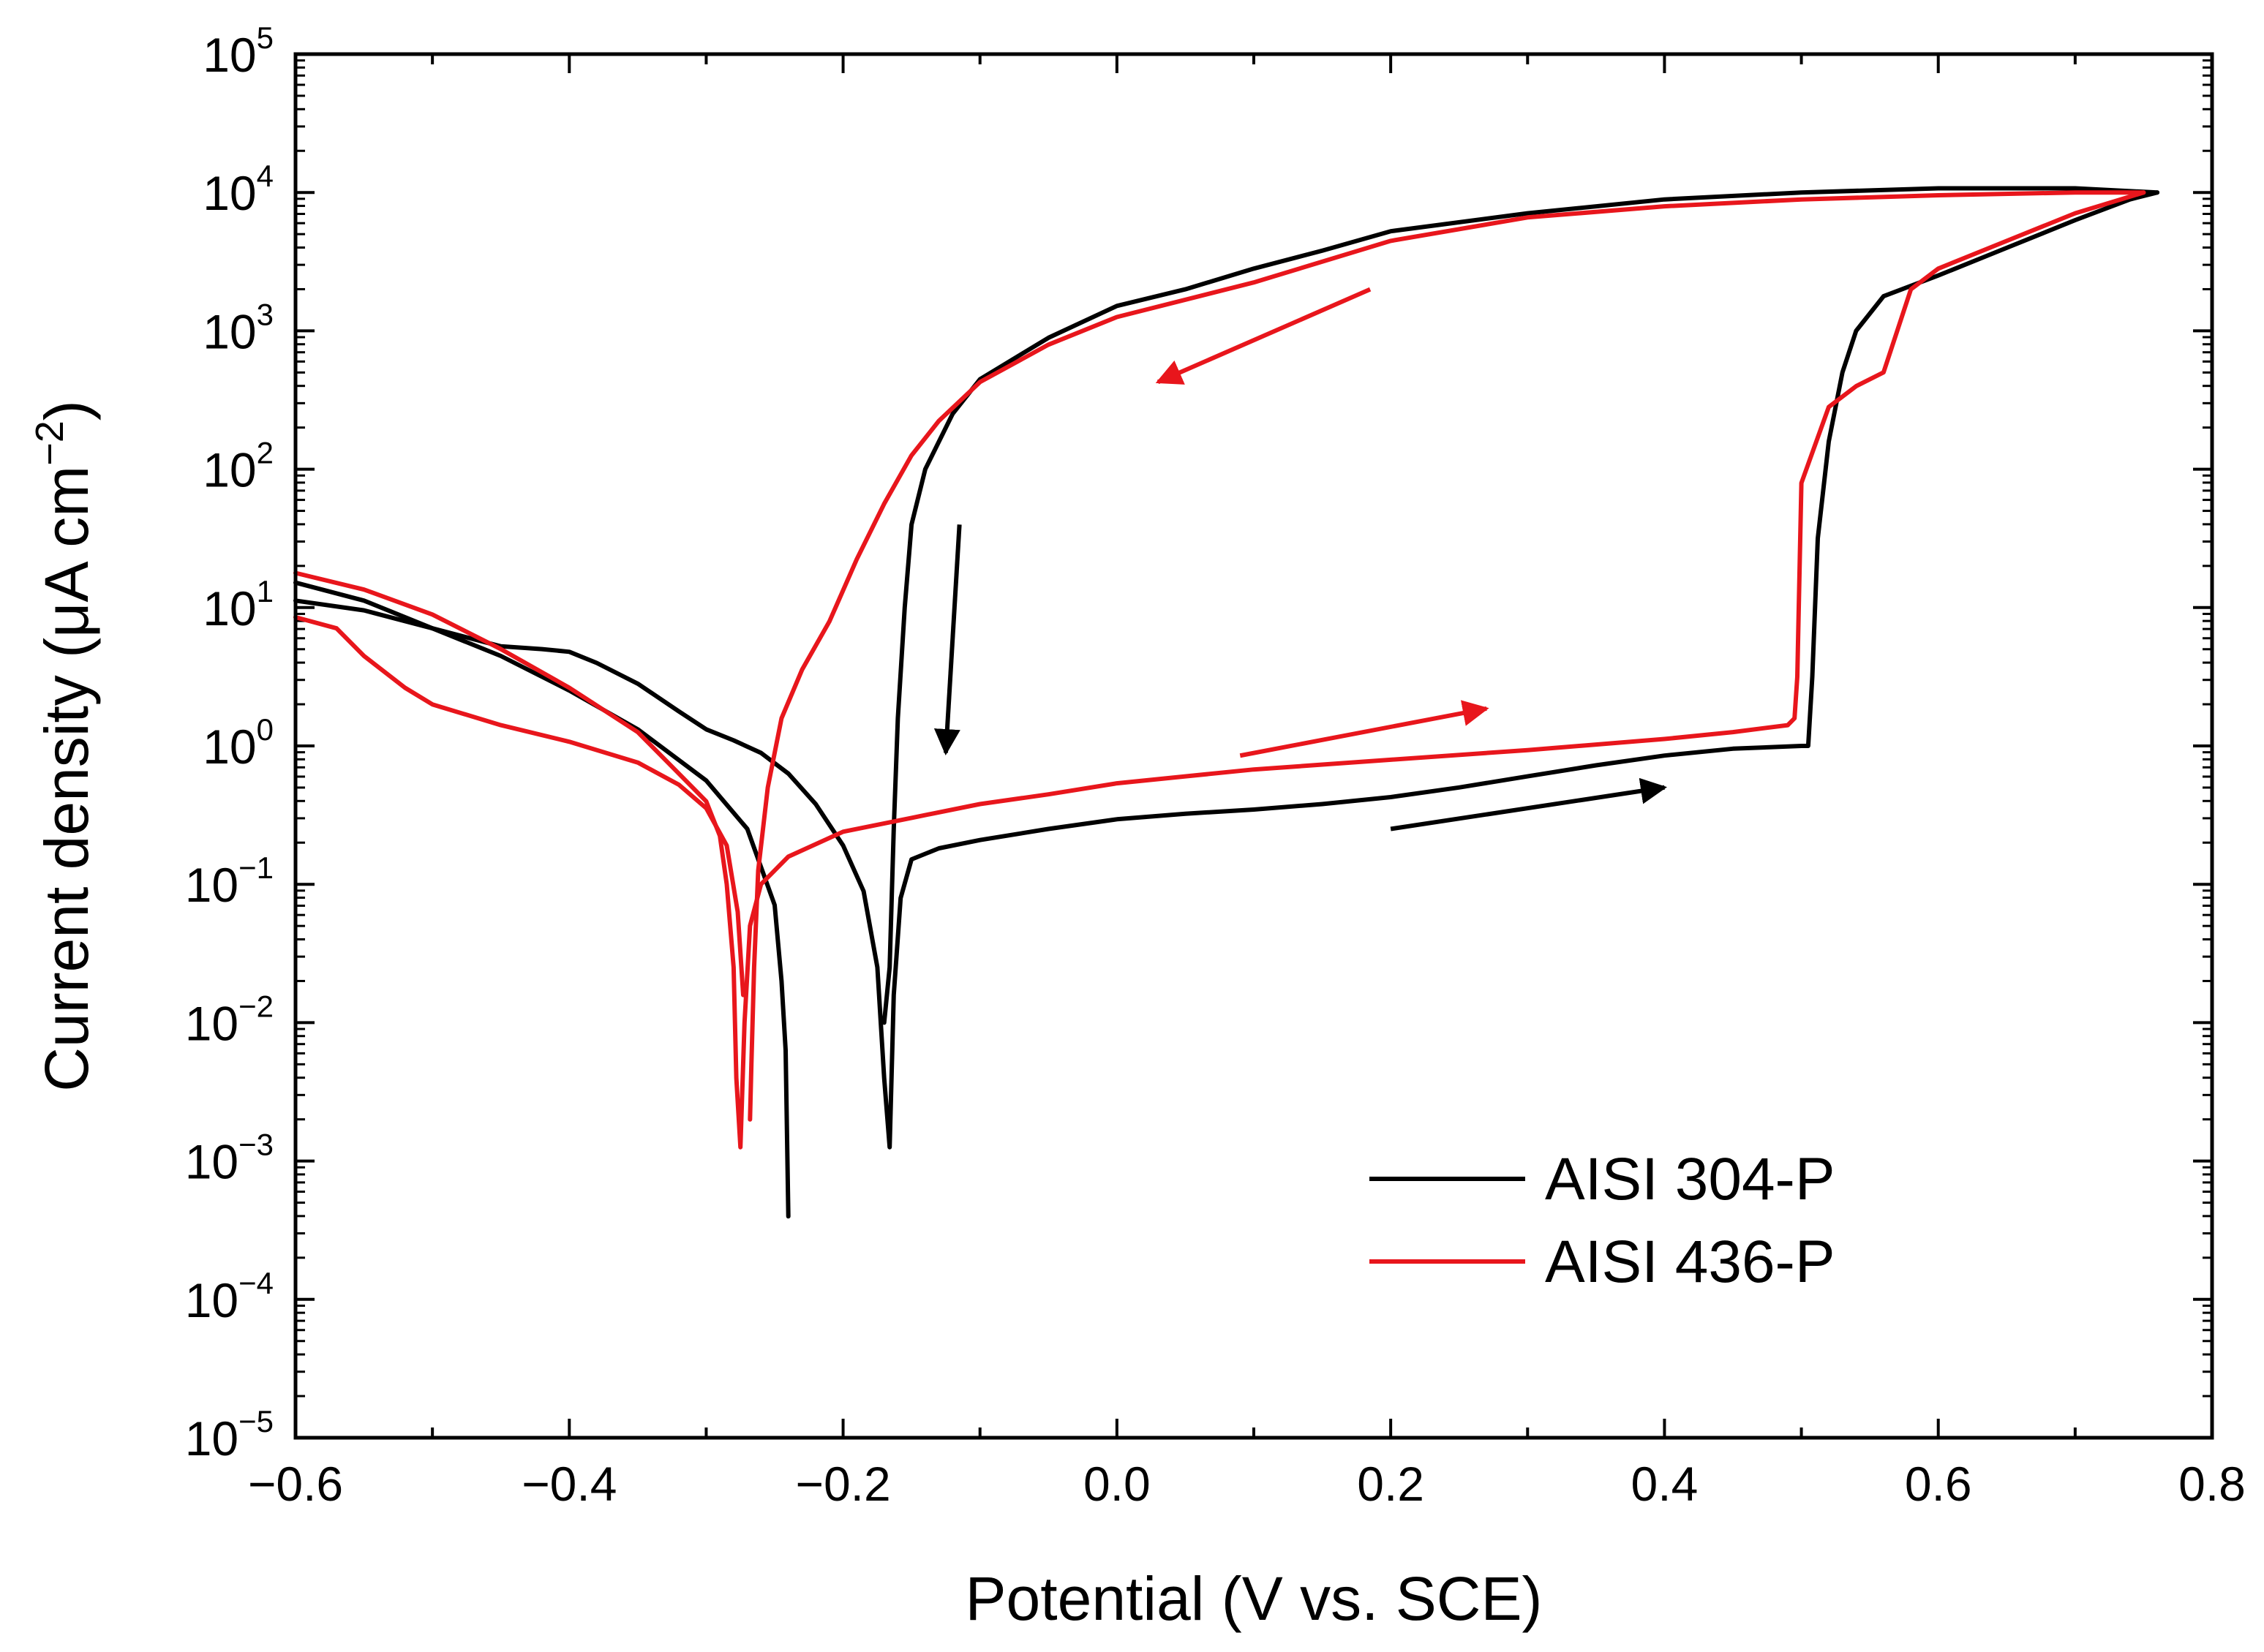 The width and height of the screenshot is (2264, 1652). I want to click on x-tick-label: −0.4, so click(569, 1484).